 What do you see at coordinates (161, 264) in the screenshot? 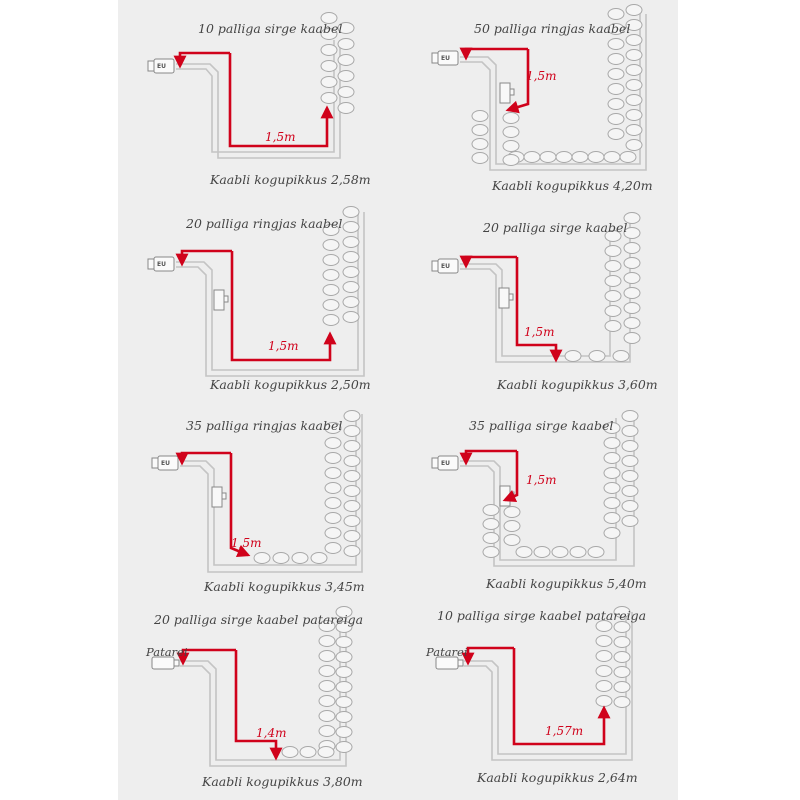
I see `panel-3-plug-icon-label: EU` at bounding box center [161, 264].